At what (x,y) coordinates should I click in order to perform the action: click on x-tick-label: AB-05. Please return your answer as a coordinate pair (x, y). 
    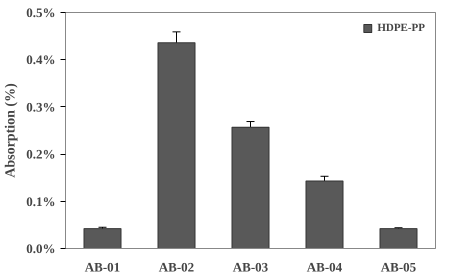
    Looking at the image, I should click on (398, 267).